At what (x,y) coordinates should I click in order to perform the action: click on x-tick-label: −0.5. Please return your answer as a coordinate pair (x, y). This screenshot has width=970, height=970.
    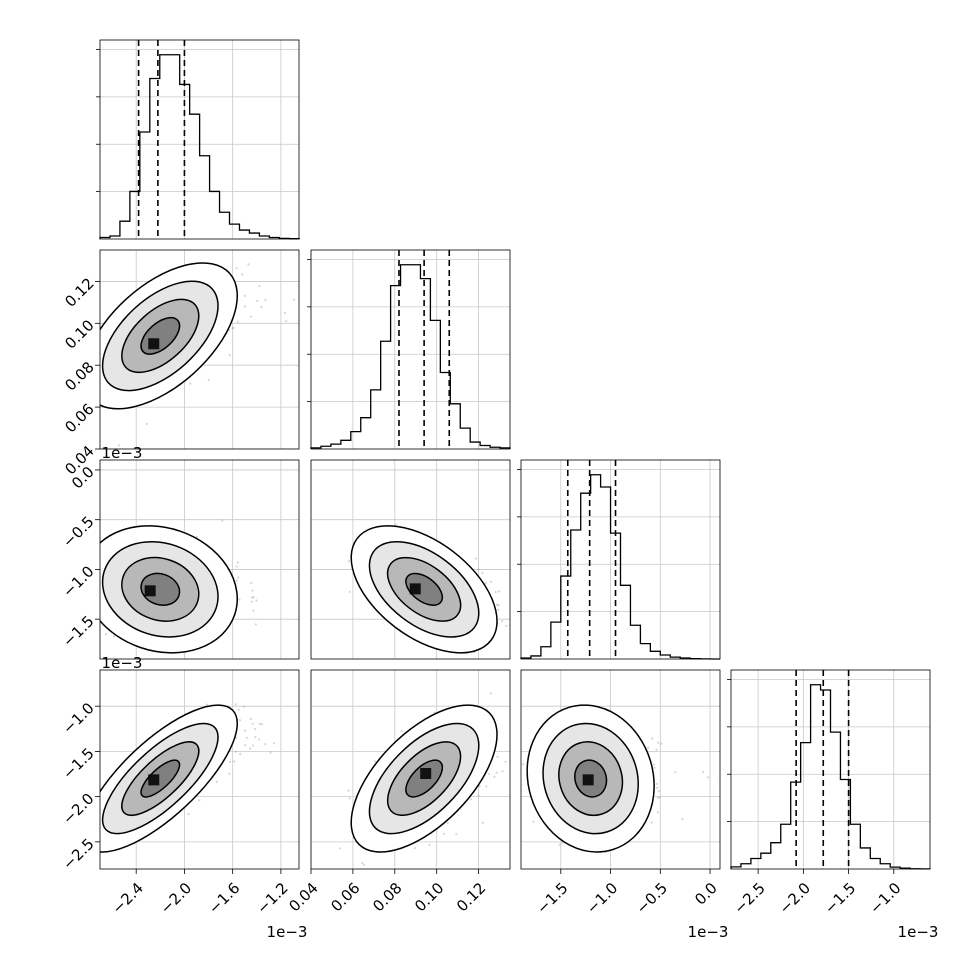
    Looking at the image, I should click on (652, 898).